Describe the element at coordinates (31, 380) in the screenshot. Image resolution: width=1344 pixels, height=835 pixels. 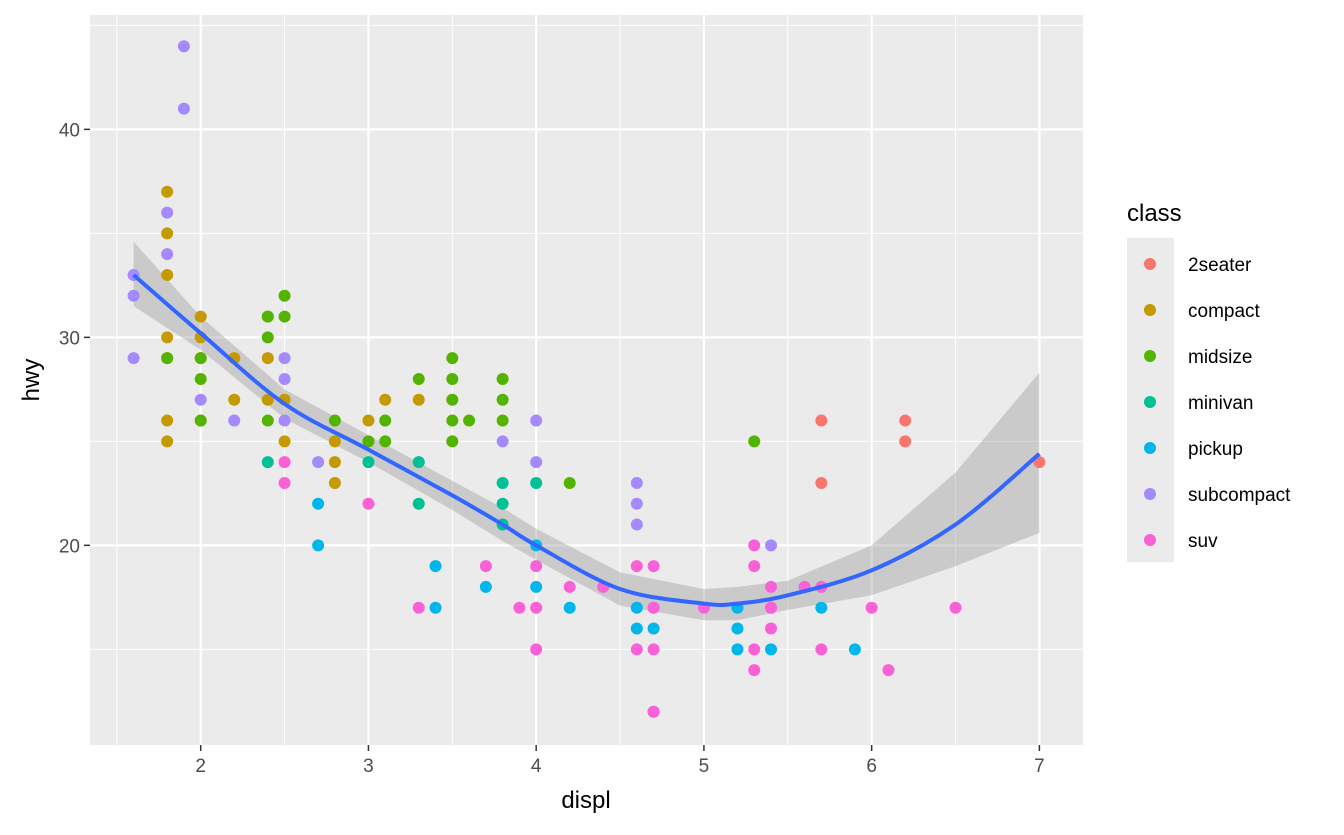
I see `y-axis-label: hwy` at that location.